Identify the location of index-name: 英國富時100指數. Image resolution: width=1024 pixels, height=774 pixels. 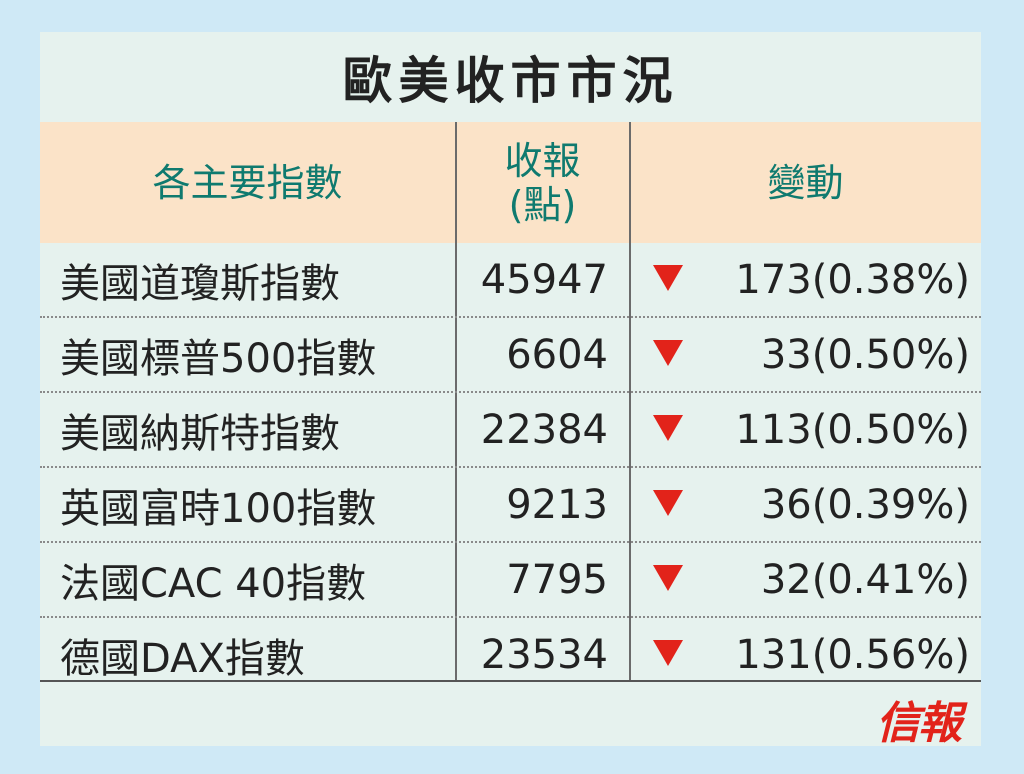
(218, 508).